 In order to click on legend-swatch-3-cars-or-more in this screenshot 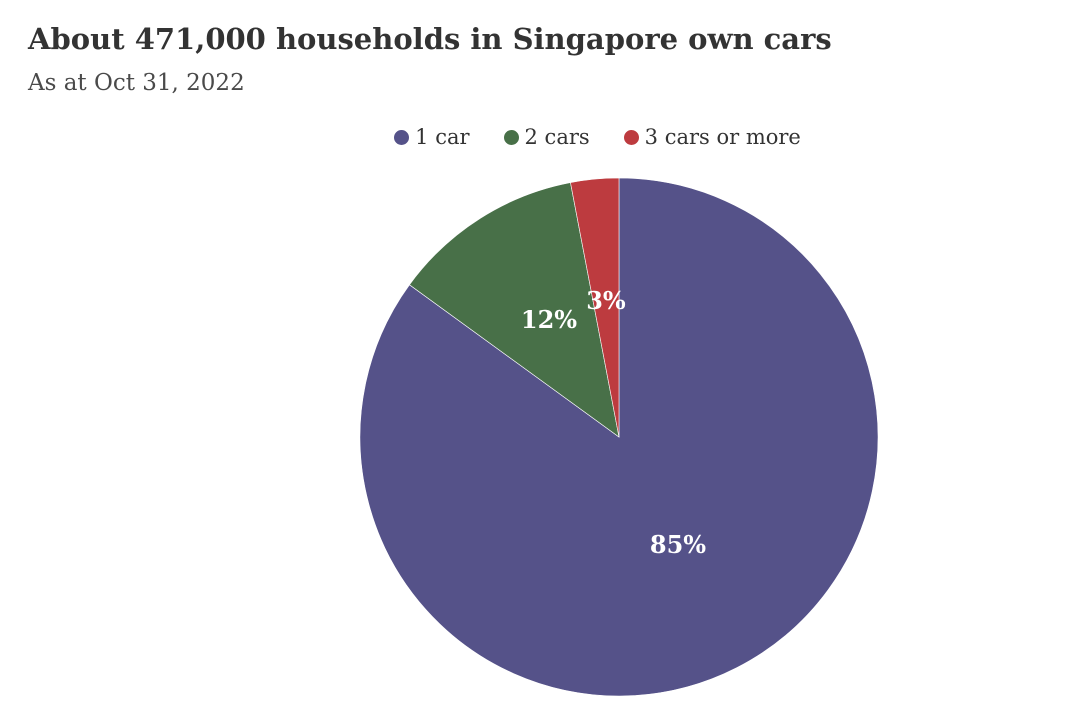, I will do `click(631, 137)`.